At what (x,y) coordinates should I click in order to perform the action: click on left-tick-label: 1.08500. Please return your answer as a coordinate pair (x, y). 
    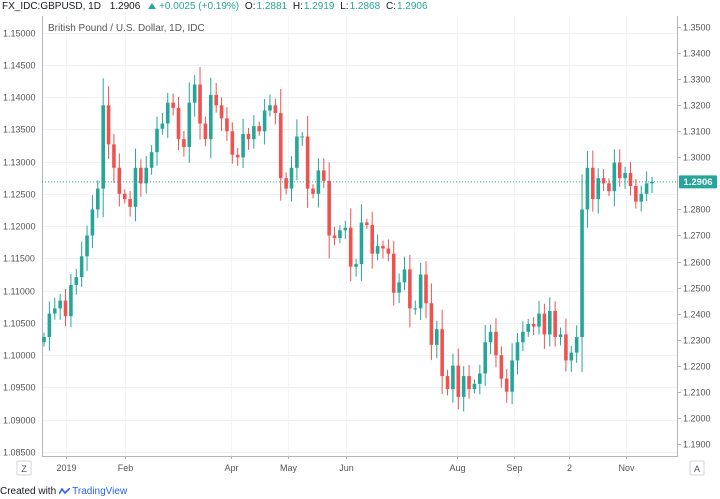
    Looking at the image, I should click on (19, 453).